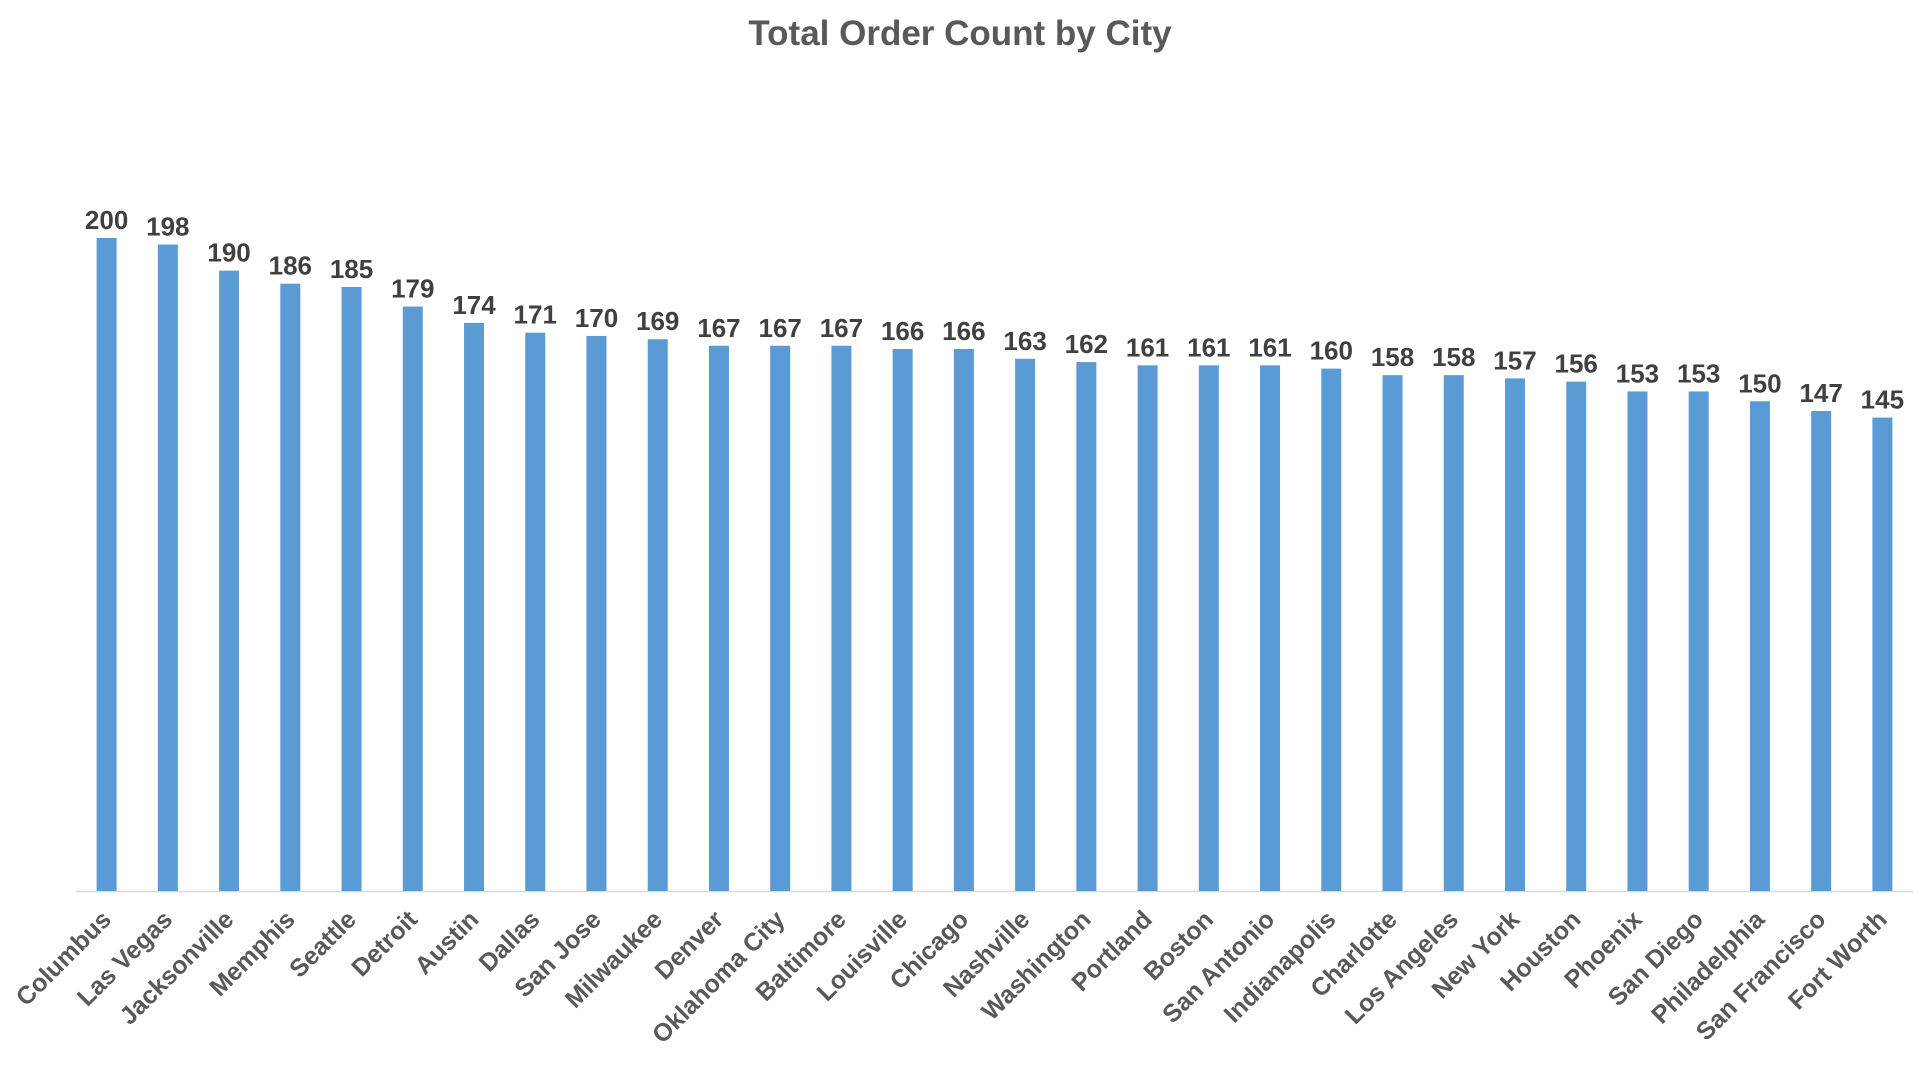 The height and width of the screenshot is (1080, 1920). What do you see at coordinates (474, 305) in the screenshot?
I see `data-label: 174` at bounding box center [474, 305].